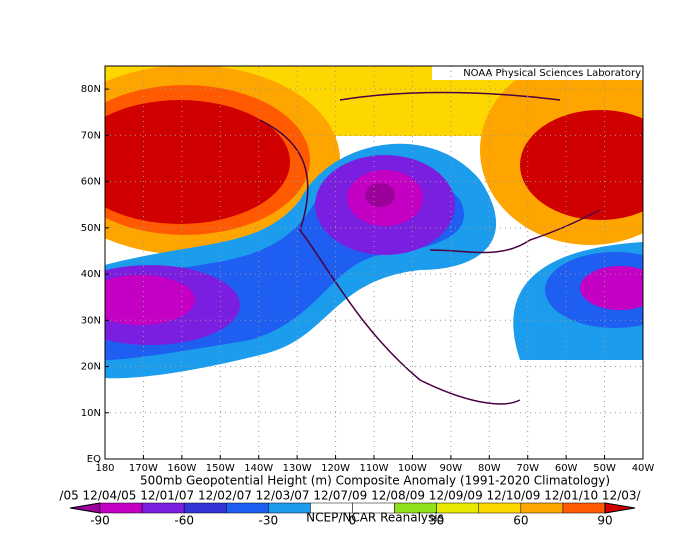  Describe the element at coordinates (104, 468) in the screenshot. I see `lon-tick-label: 180` at that location.